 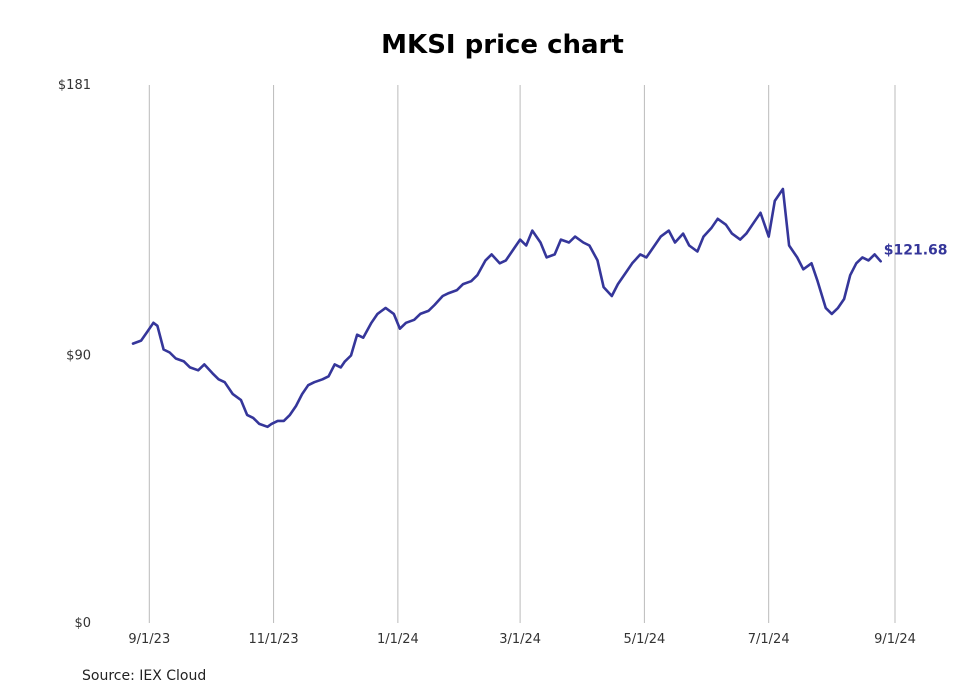 I want to click on x-tick-label: 7/1/24, so click(x=769, y=639).